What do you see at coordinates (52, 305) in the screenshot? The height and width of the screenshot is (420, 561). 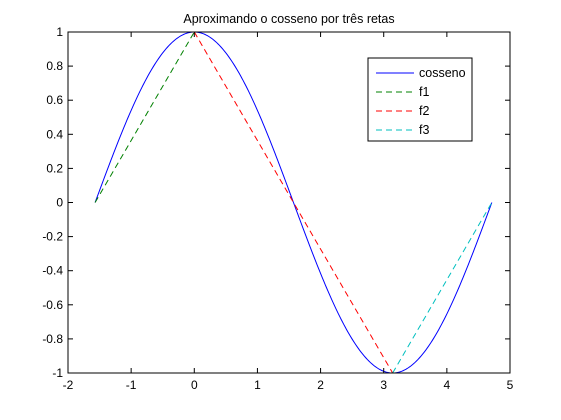 I see `y-tick-label: -0.6` at bounding box center [52, 305].